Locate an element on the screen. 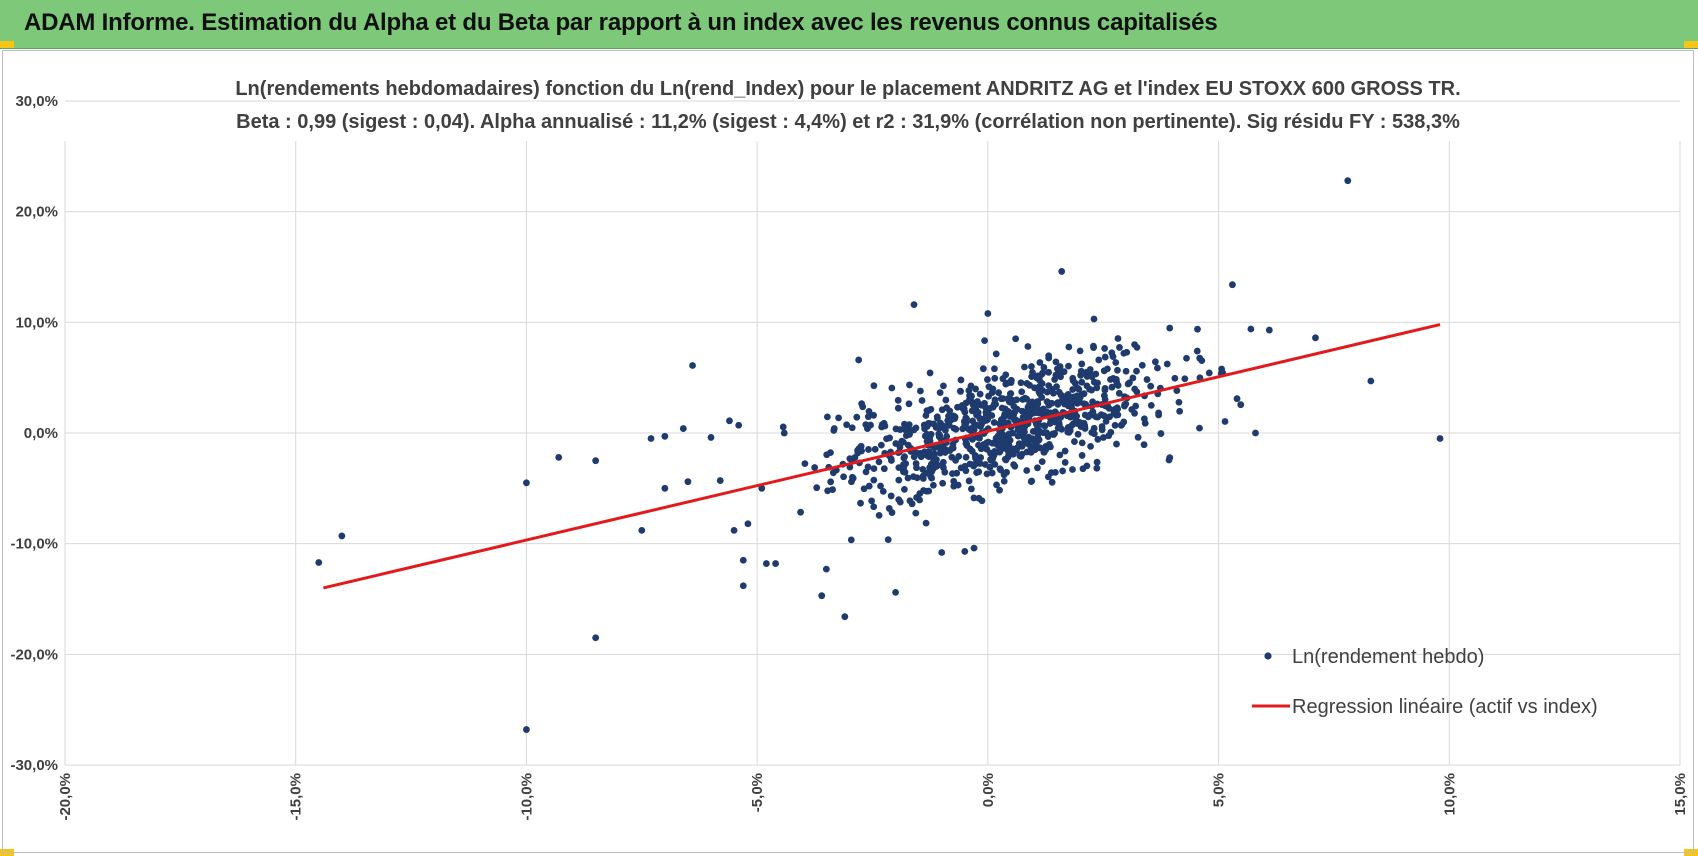 This screenshot has width=1698, height=856. x-tick-label: 0,0% is located at coordinates (988, 790).